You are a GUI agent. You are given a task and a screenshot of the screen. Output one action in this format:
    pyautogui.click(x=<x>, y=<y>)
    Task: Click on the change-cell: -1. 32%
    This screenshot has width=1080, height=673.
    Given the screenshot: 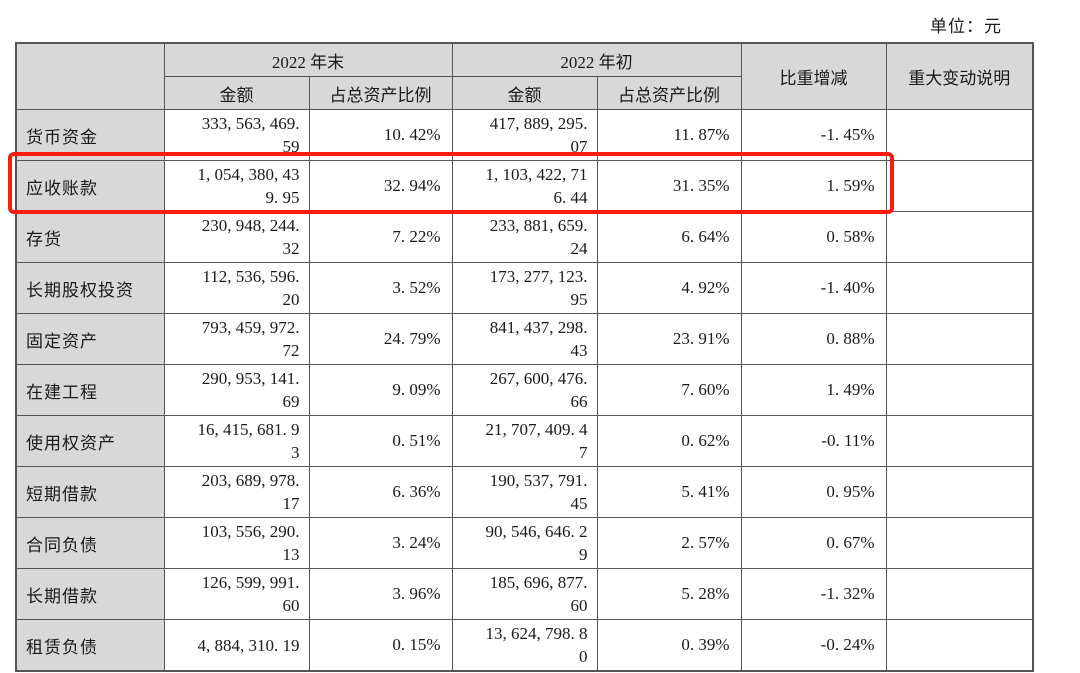 What is the action you would take?
    pyautogui.click(x=813, y=594)
    